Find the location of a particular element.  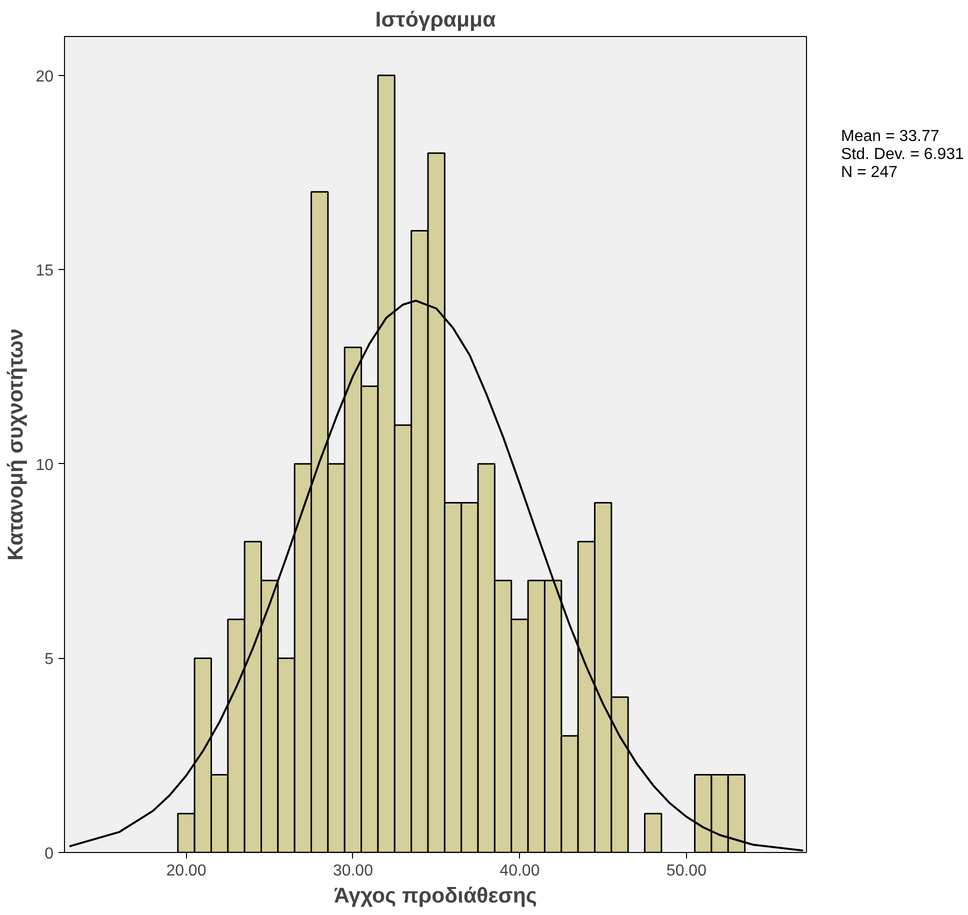

text: Std. Dev. = 6.931 is located at coordinates (902, 155).